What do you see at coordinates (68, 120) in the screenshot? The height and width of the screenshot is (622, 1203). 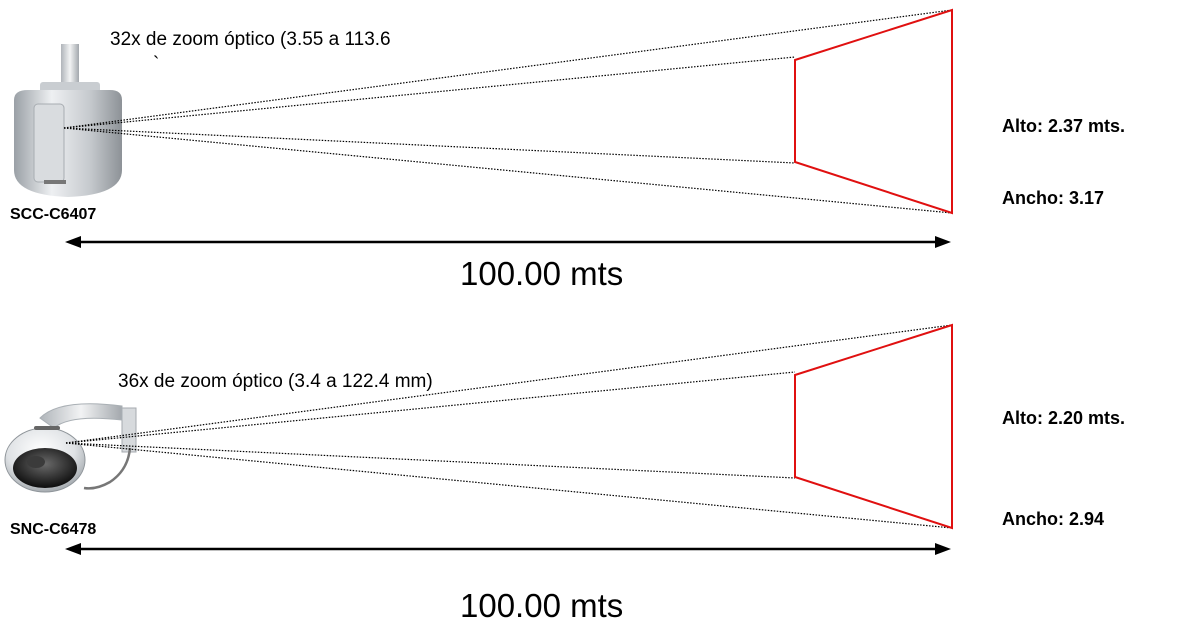 I see `dome-camera-ceiling-mount-icon` at bounding box center [68, 120].